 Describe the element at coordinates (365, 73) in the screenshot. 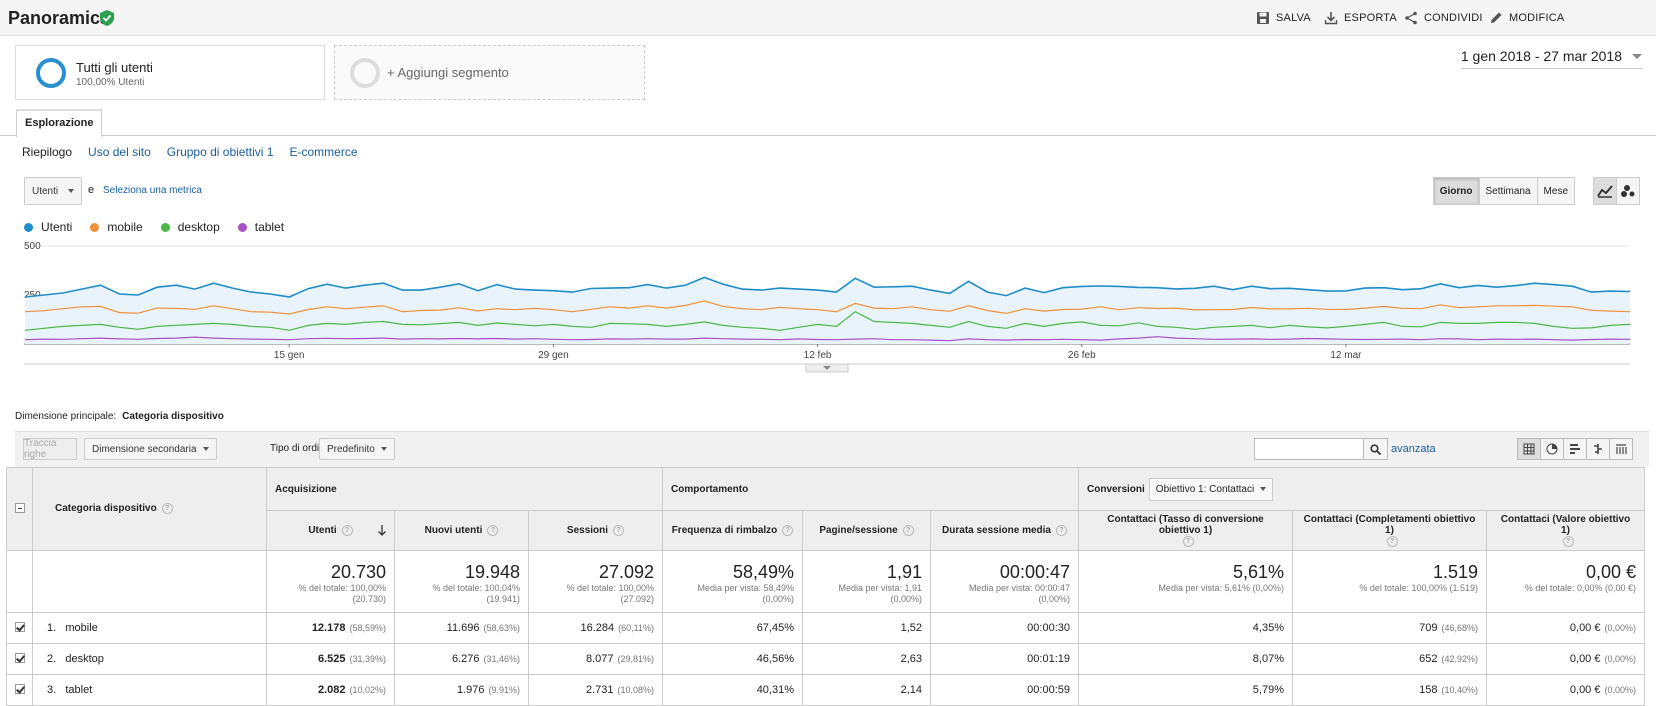

I see `segment-ring-empty-icon` at that location.